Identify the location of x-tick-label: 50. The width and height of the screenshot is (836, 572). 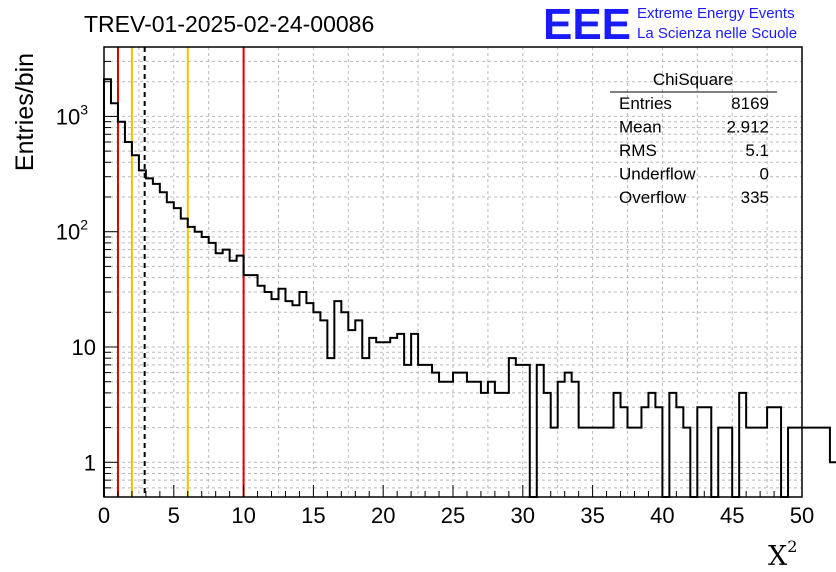
(802, 515).